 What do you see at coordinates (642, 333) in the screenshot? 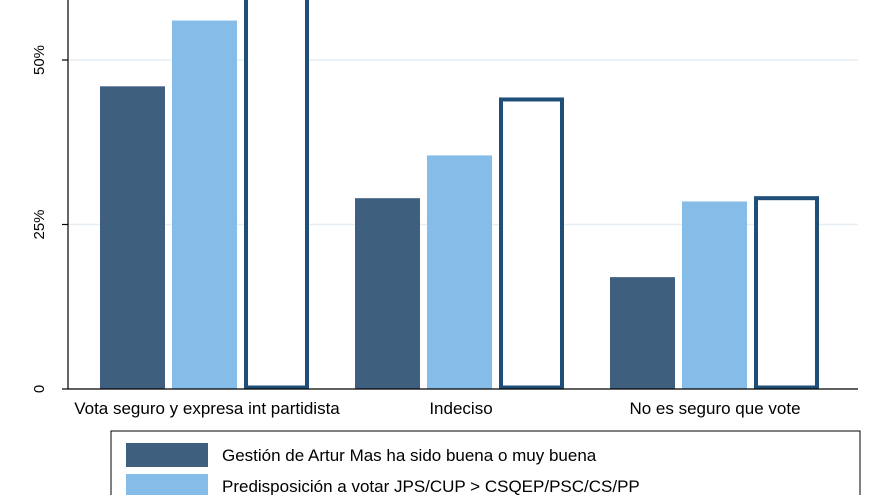
I see `bar-series1-cat3` at bounding box center [642, 333].